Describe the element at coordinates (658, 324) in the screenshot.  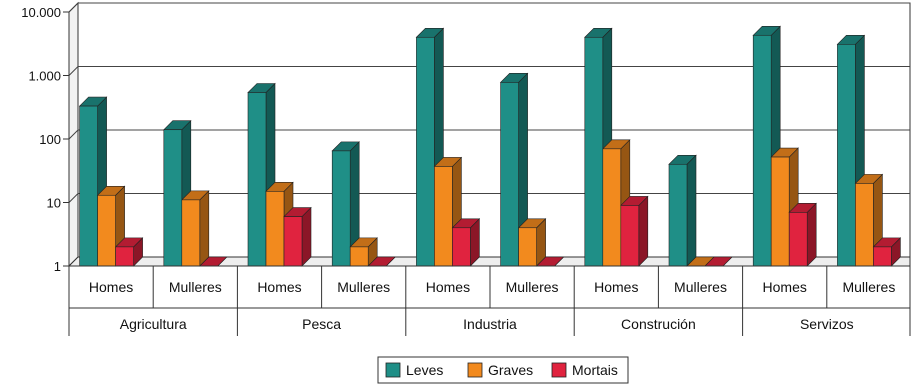
I see `x-group-label: Construción` at that location.